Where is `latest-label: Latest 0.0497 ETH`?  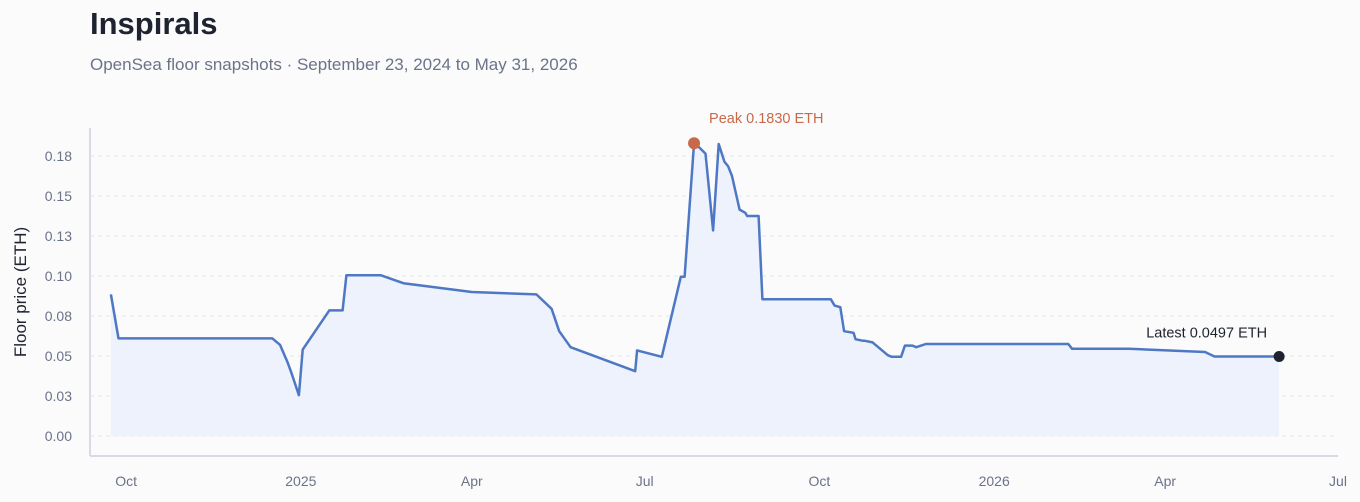
latest-label: Latest 0.0497 ETH is located at coordinates (1206, 333).